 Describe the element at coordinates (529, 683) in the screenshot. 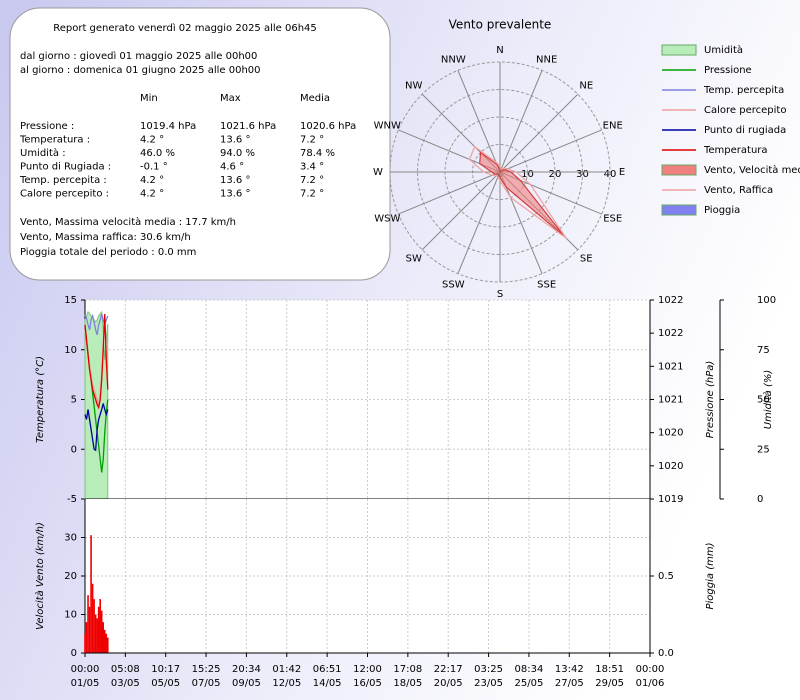

I see `x-tick-date: 25/05` at that location.